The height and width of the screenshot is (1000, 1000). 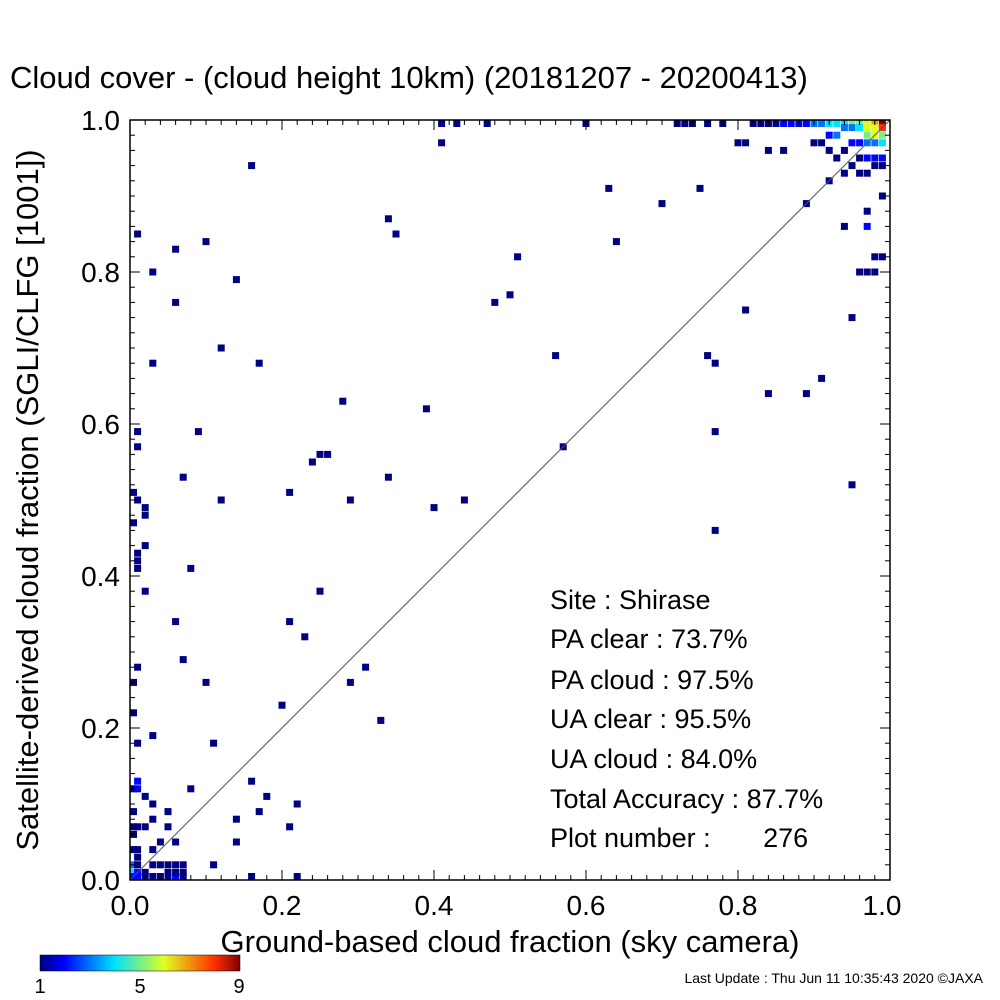 What do you see at coordinates (139, 987) in the screenshot?
I see `colorbar-label-mid: 5` at bounding box center [139, 987].